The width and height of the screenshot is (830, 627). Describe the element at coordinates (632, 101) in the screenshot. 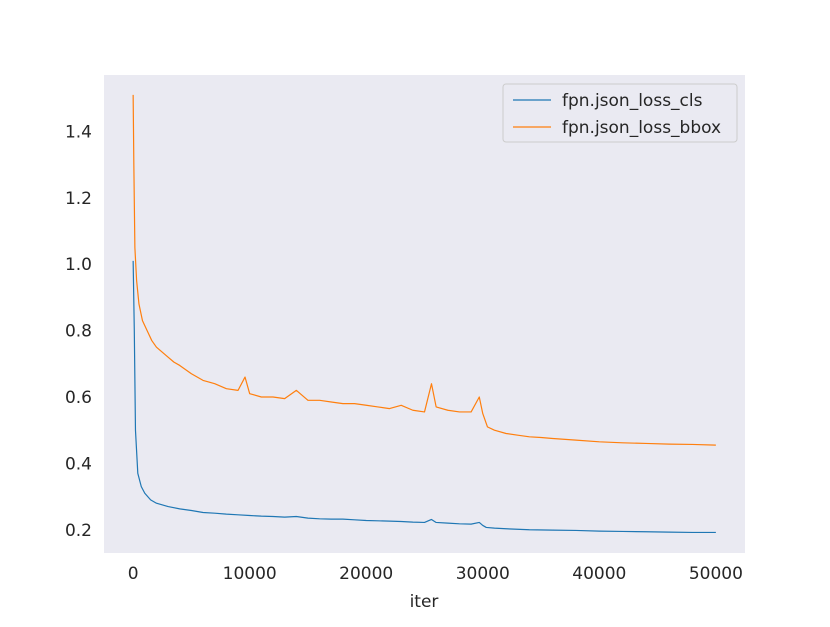

I see `legend-label: fpn.json_loss_cls` at that location.